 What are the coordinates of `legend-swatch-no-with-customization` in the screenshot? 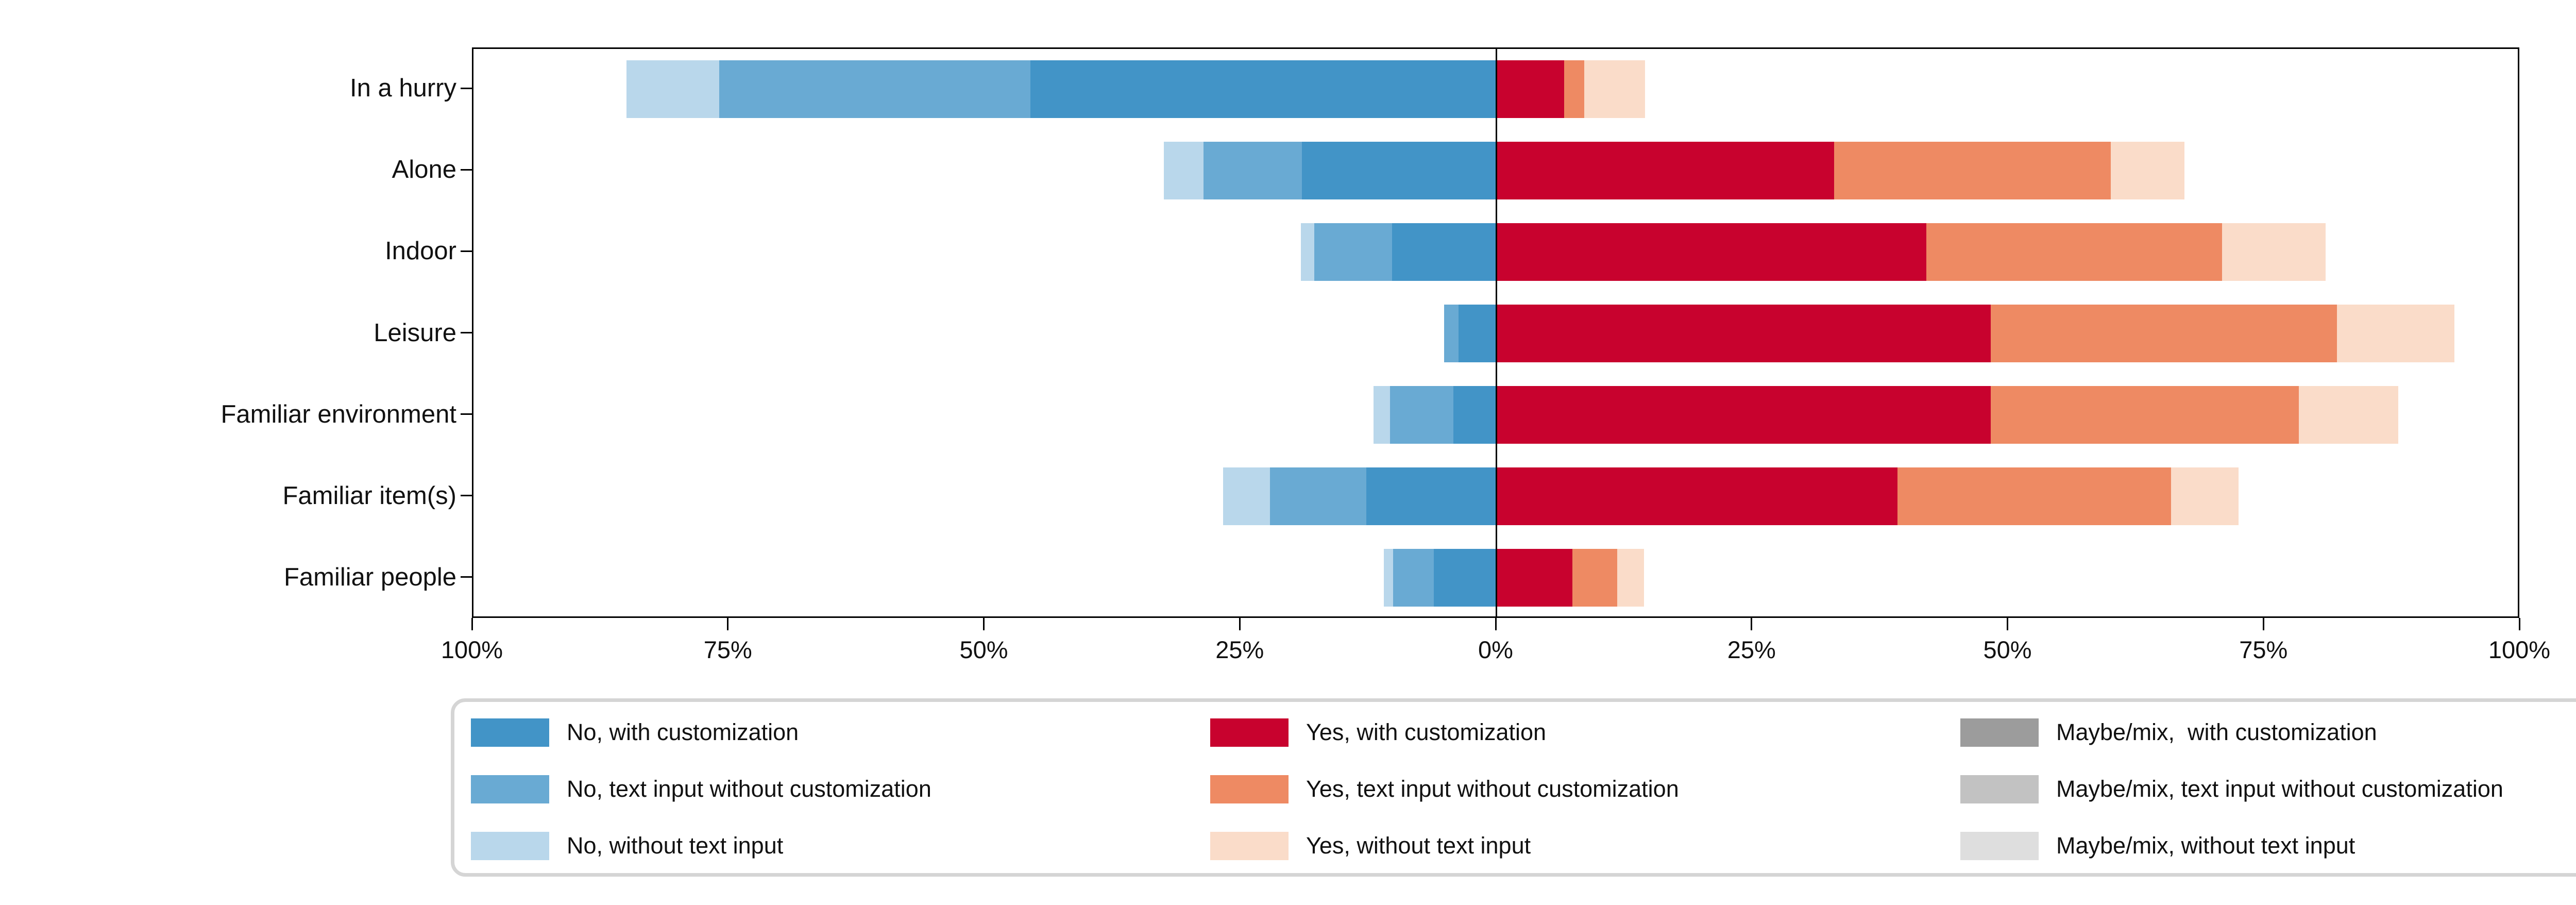 It's located at (510, 732).